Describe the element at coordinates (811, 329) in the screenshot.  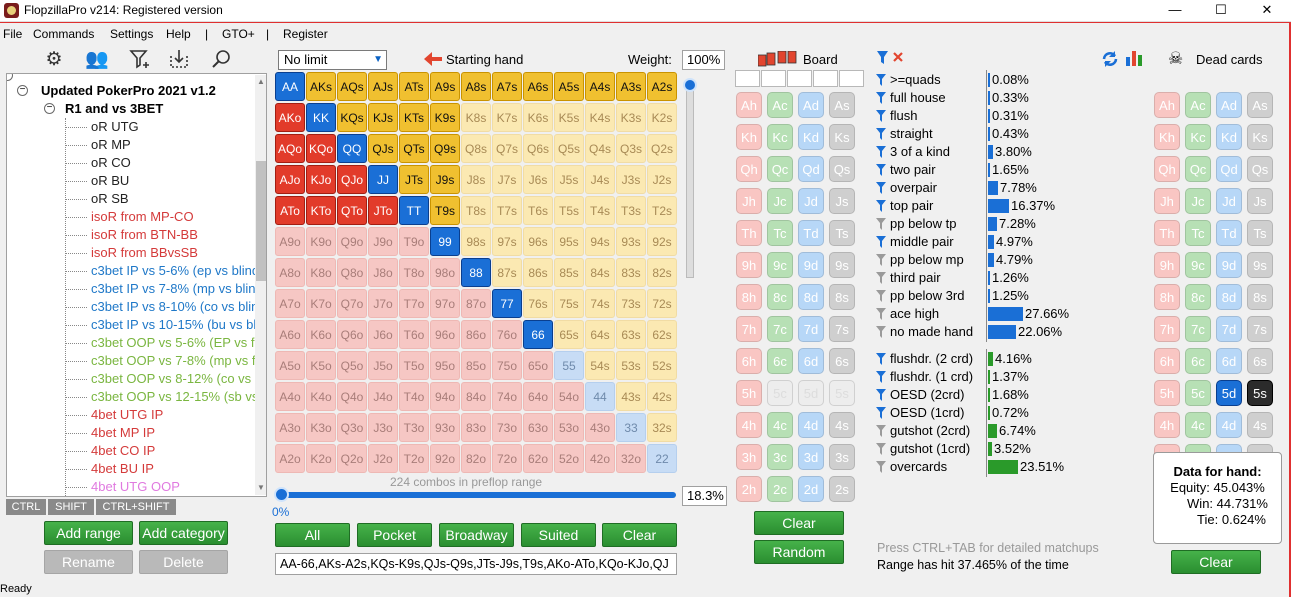
I see `board-card: 7d` at that location.